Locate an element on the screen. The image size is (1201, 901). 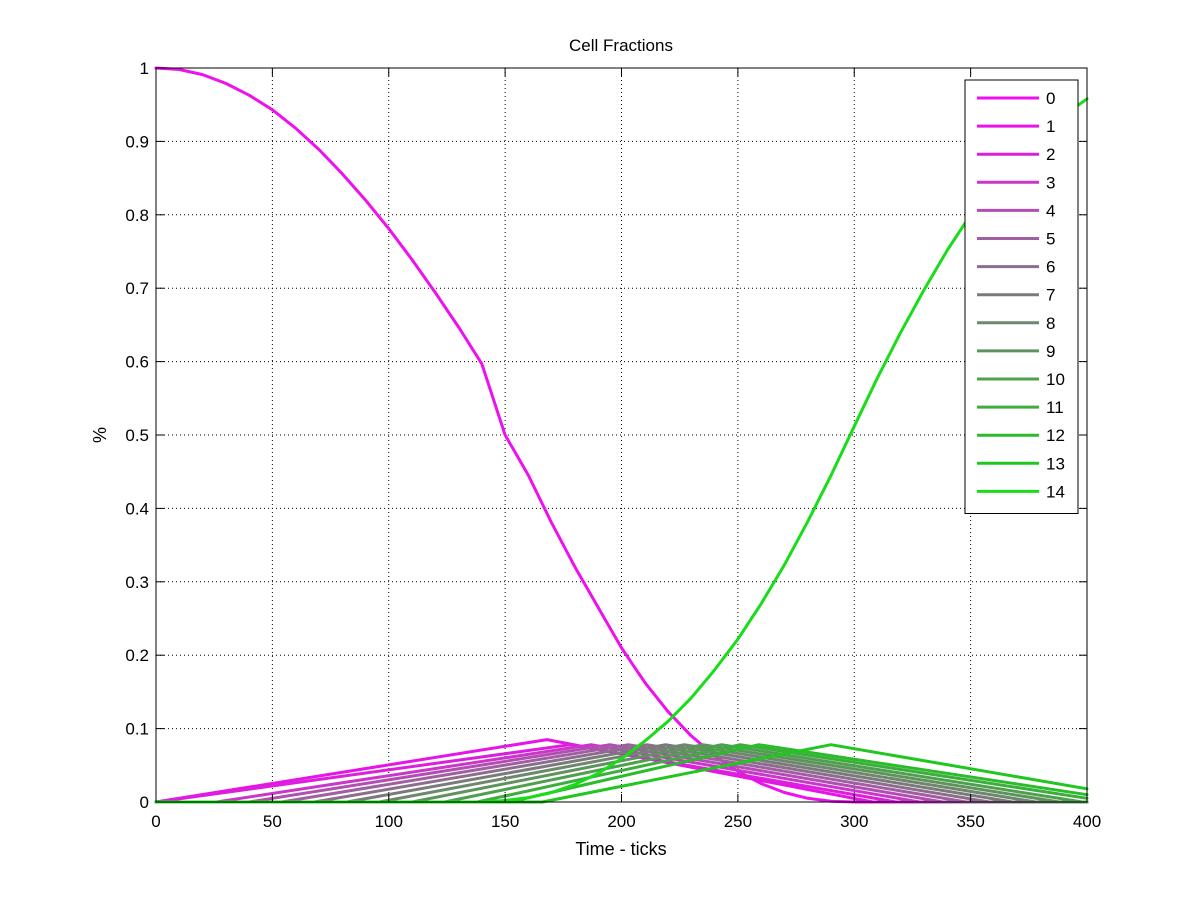
legend-label: 1 is located at coordinates (1050, 126).